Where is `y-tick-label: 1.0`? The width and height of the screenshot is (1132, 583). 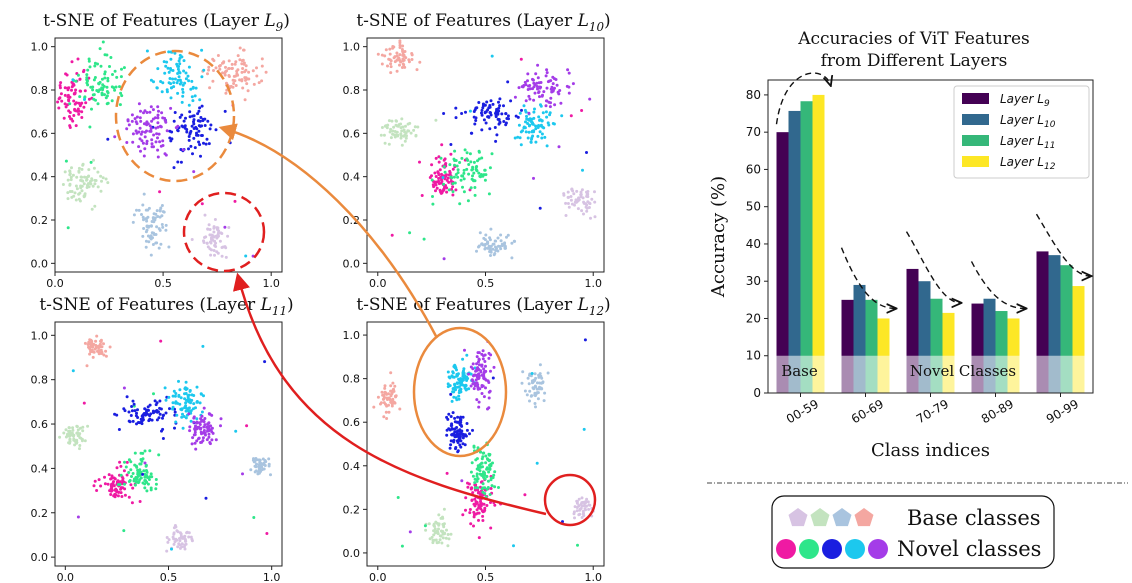 y-tick-label: 1.0 is located at coordinates (40, 47).